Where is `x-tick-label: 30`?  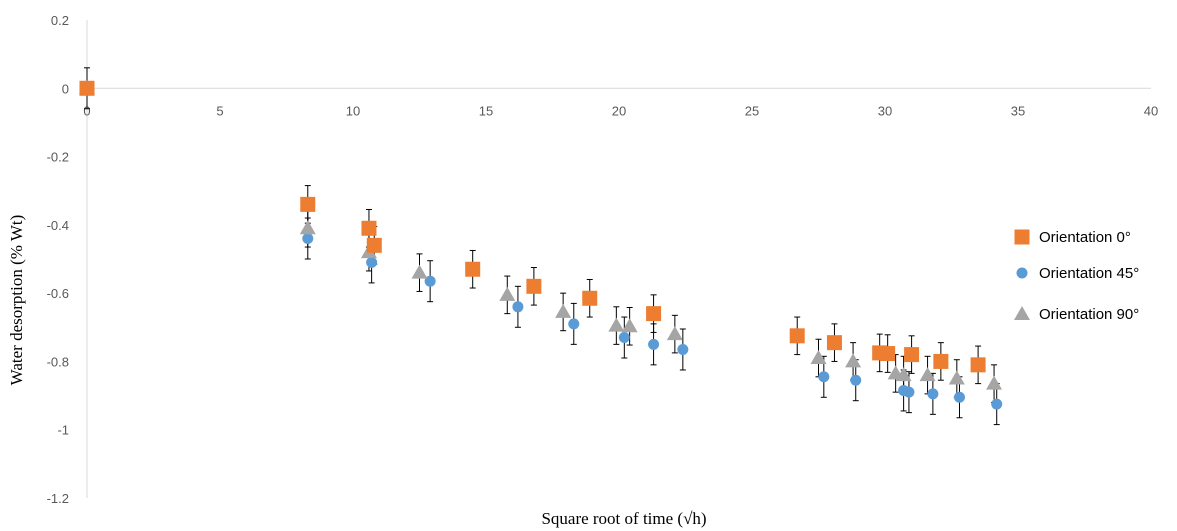 x-tick-label: 30 is located at coordinates (885, 110).